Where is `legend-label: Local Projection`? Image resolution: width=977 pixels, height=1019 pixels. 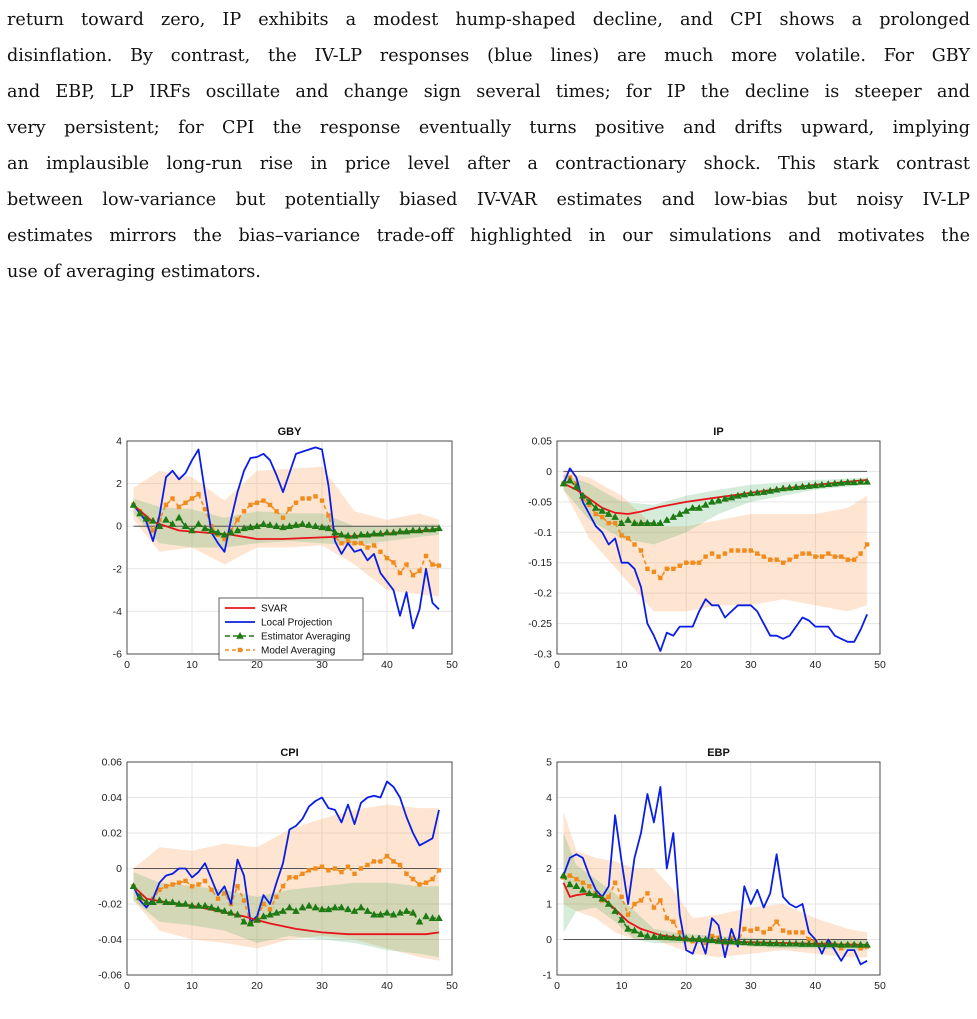
legend-label: Local Projection is located at coordinates (296, 623).